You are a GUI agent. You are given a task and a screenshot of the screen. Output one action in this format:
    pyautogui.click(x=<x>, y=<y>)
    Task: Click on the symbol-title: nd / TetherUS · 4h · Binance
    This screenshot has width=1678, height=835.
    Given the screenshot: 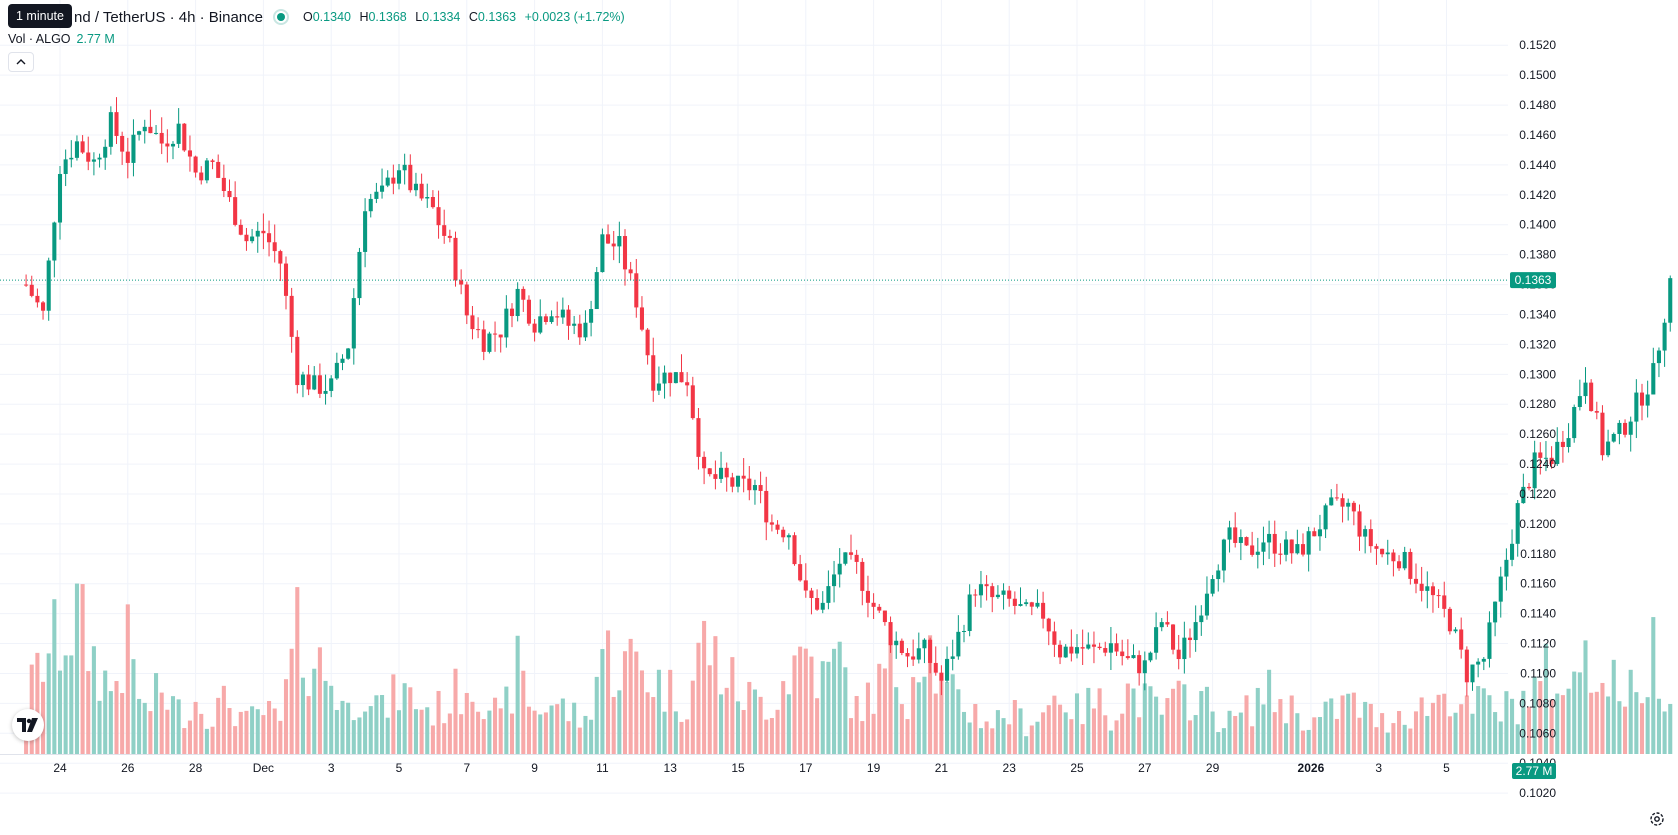 What is the action you would take?
    pyautogui.click(x=168, y=17)
    